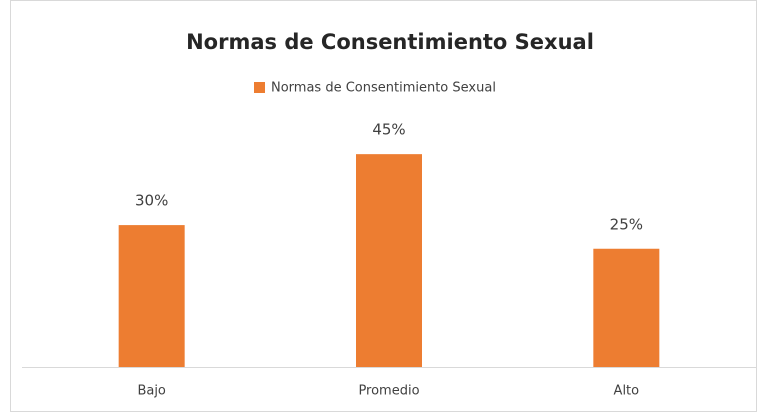 The width and height of the screenshot is (757, 412). What do you see at coordinates (626, 224) in the screenshot?
I see `data-label: 25%` at bounding box center [626, 224].